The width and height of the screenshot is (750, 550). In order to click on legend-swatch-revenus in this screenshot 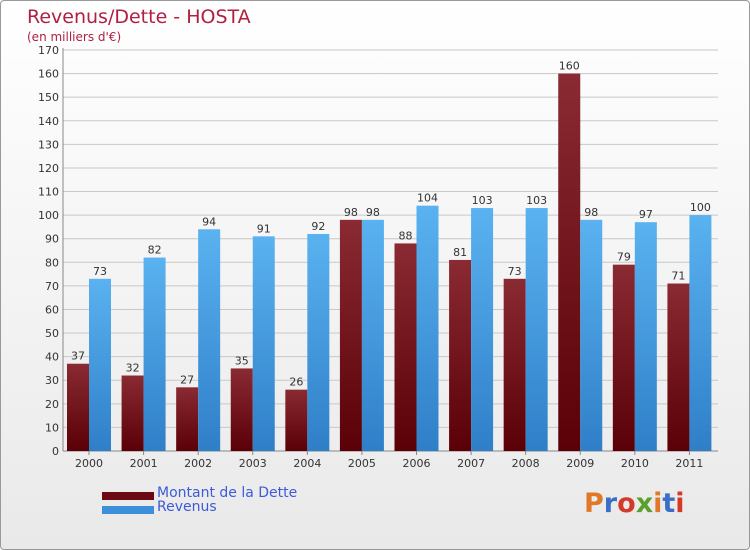, I will do `click(128, 510)`.